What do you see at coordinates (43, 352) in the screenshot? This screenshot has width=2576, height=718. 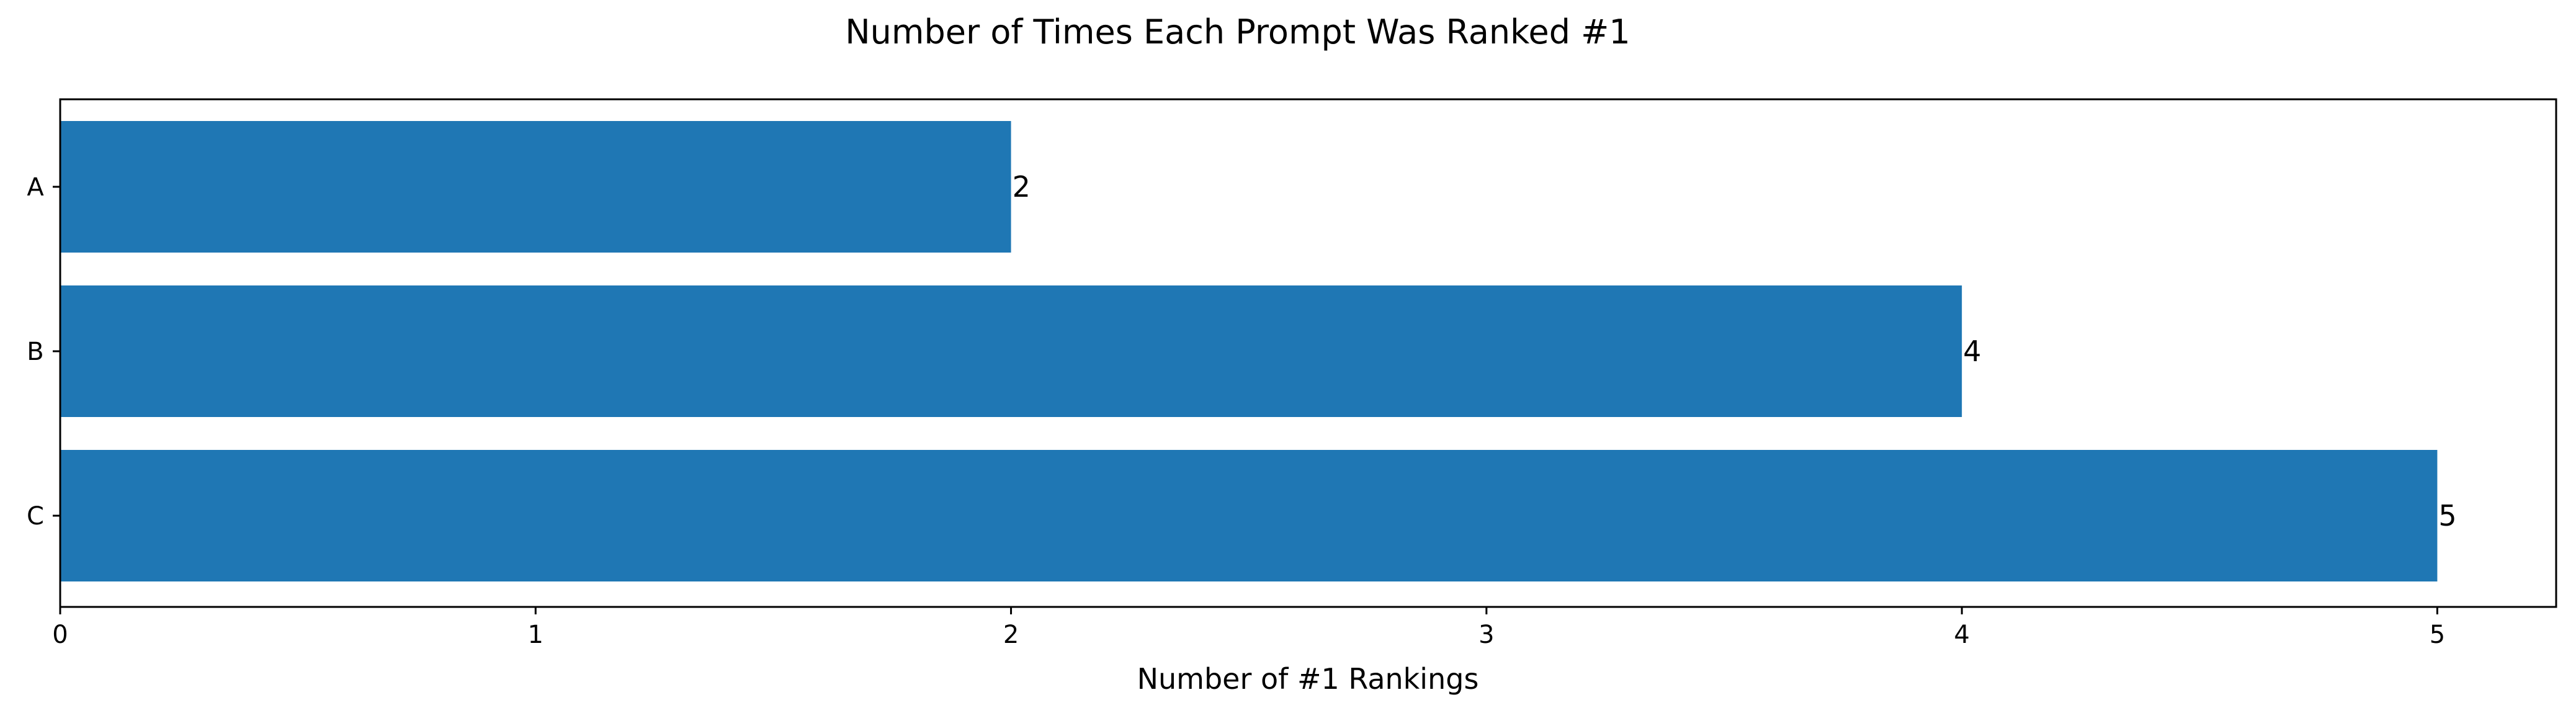 I see `y-axis: A B C` at bounding box center [43, 352].